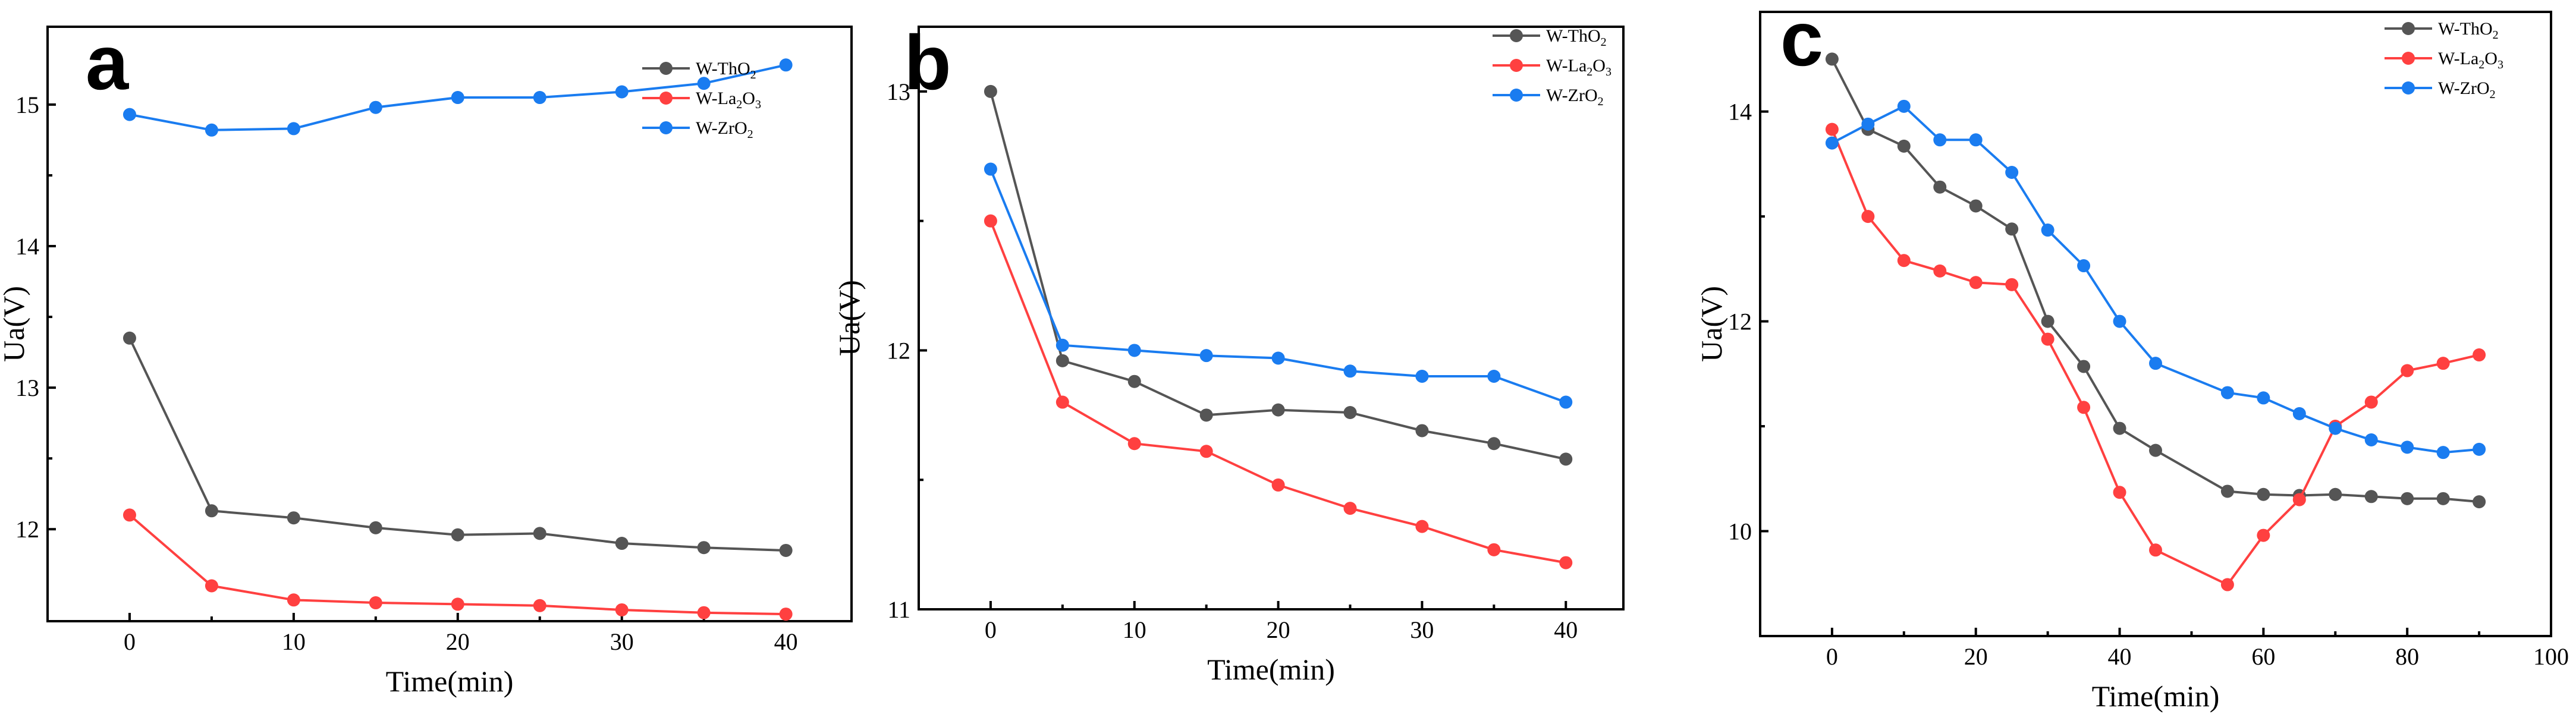 The image size is (2576, 727). What do you see at coordinates (2551, 656) in the screenshot?
I see `x-tick-label: 100` at bounding box center [2551, 656].